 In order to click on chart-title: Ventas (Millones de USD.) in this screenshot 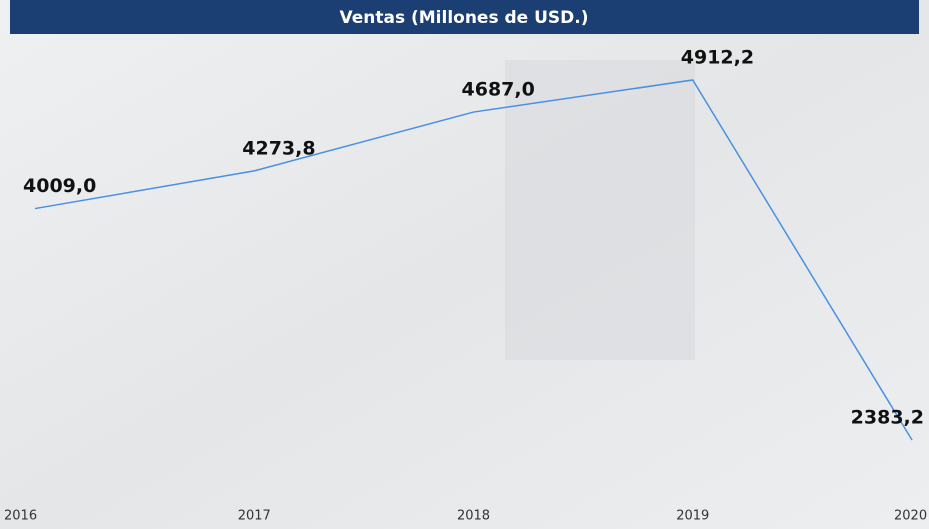, I will do `click(463, 18)`.